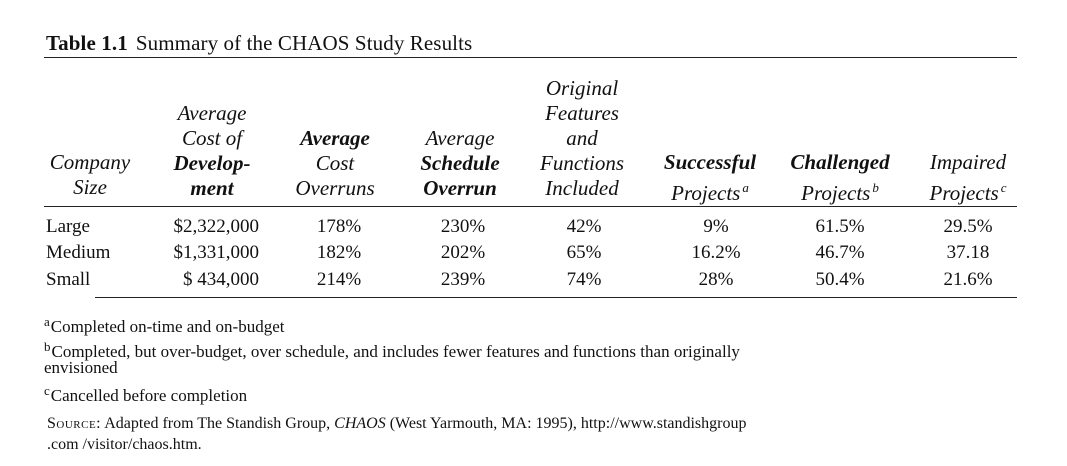  Describe the element at coordinates (339, 252) in the screenshot. I see `cell-overruns: 182%` at that location.